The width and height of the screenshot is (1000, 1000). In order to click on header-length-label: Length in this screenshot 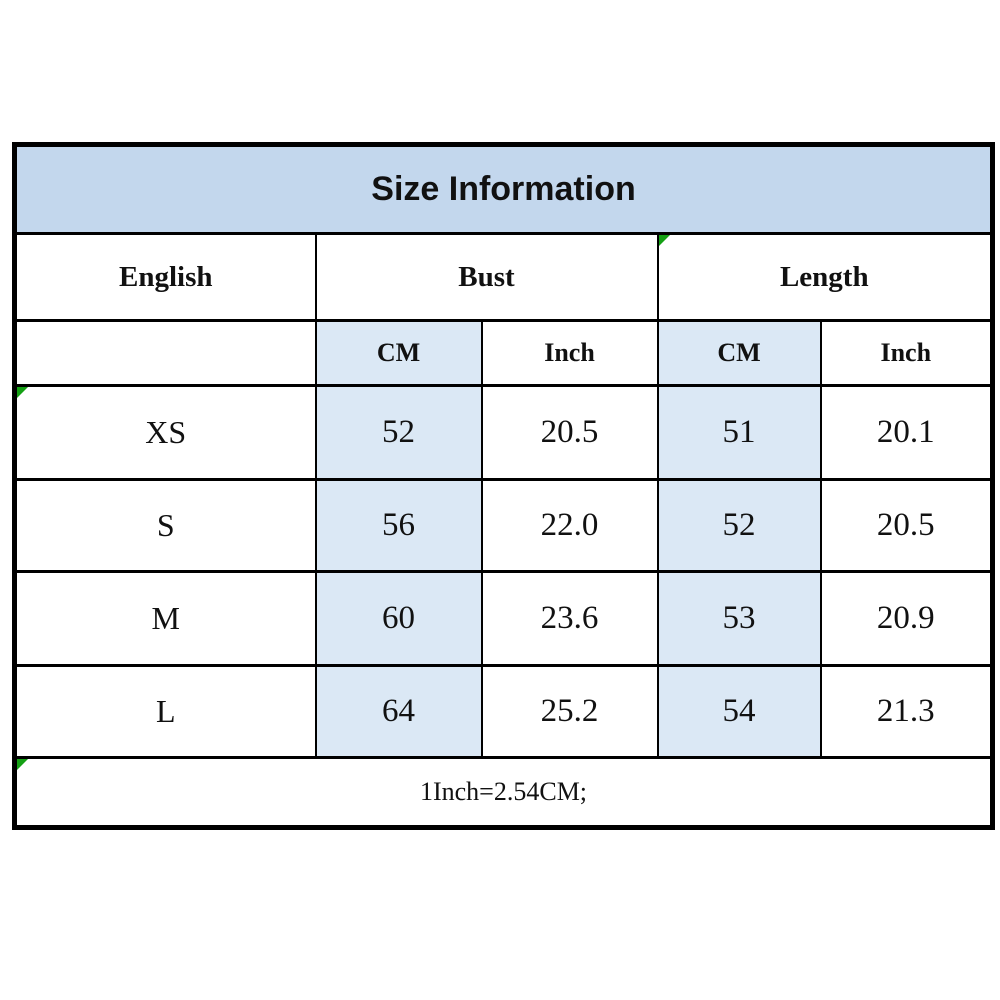, I will do `click(824, 276)`.